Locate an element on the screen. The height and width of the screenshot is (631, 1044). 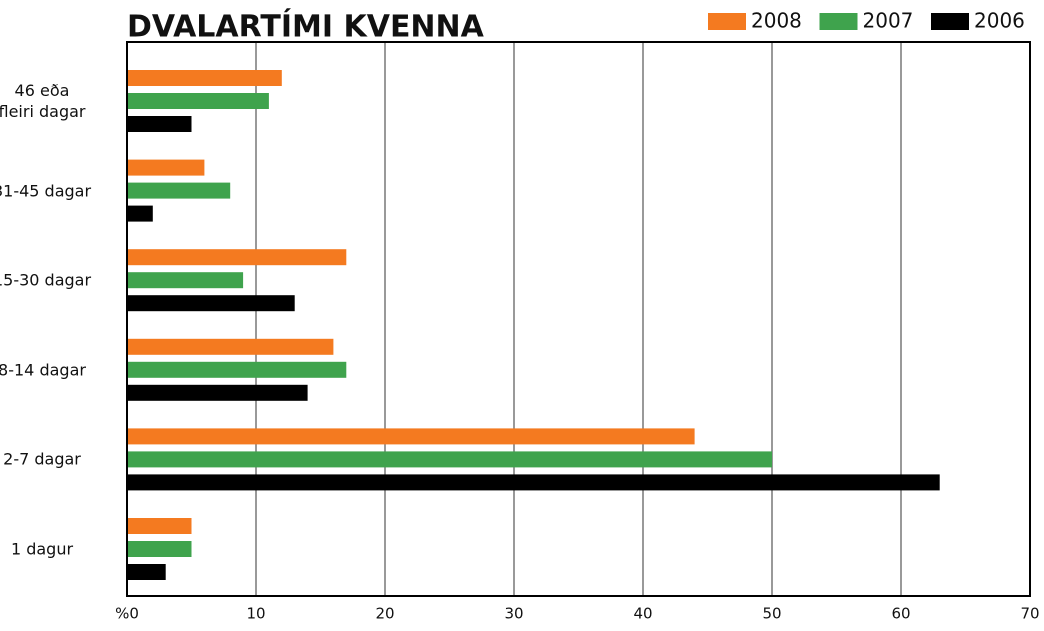
legend-label: 2007 is located at coordinates (888, 21).